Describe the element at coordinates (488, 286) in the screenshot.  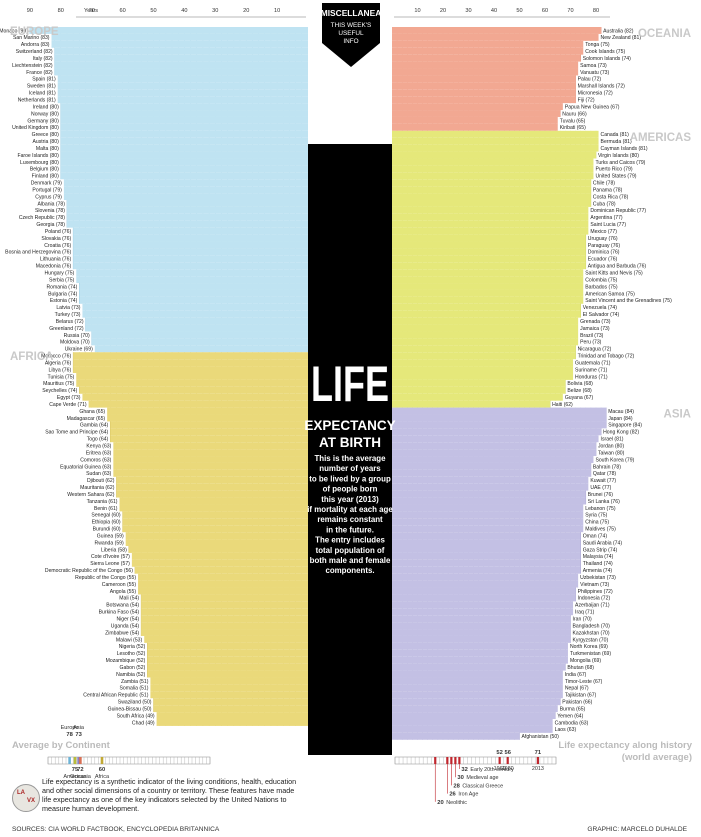
I see `bar-barbados` at that location.